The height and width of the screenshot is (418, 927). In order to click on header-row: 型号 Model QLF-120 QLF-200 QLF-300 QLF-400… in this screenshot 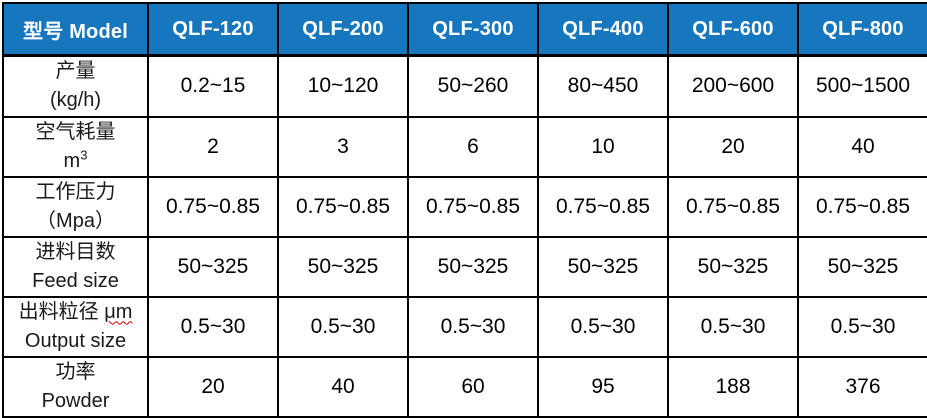, I will do `click(464, 29)`.